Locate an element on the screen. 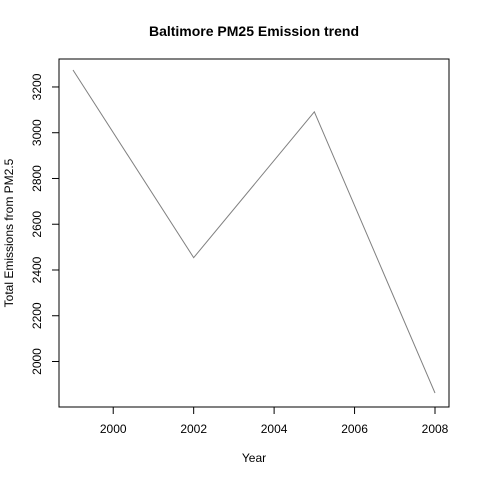 The height and width of the screenshot is (485, 480). x-tick-label-0: 2000 is located at coordinates (113, 429).